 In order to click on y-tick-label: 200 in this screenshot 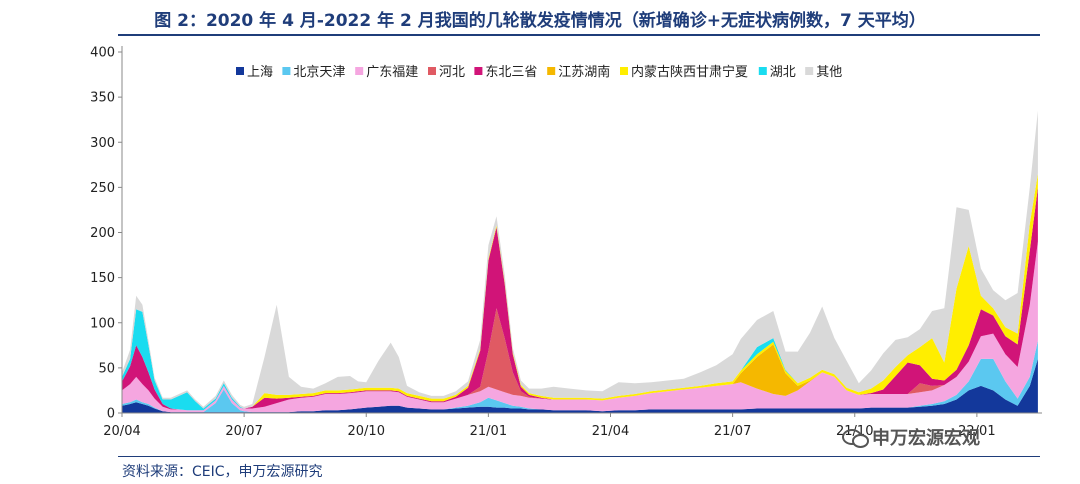, I will do `click(102, 233)`.